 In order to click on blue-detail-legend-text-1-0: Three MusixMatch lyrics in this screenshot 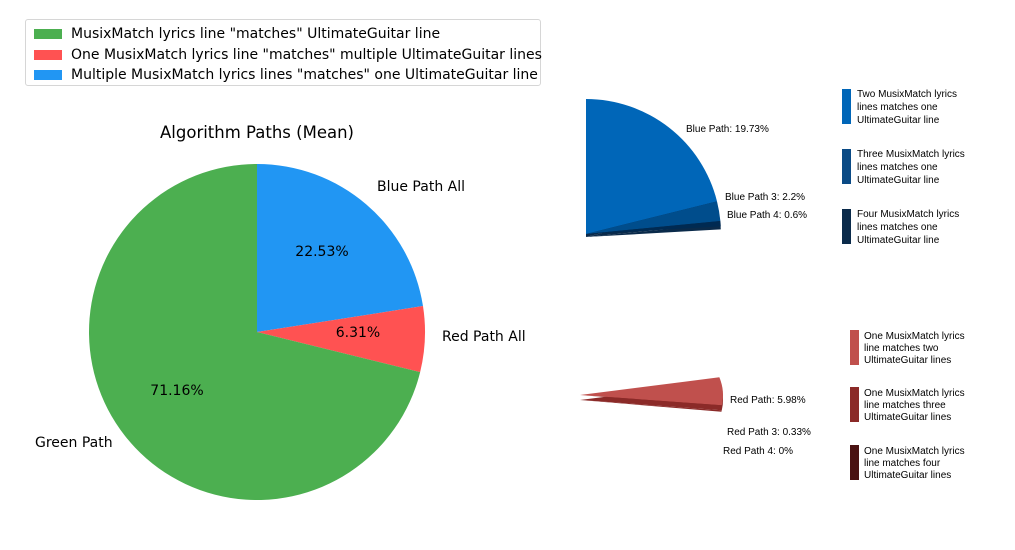, I will do `click(911, 154)`.